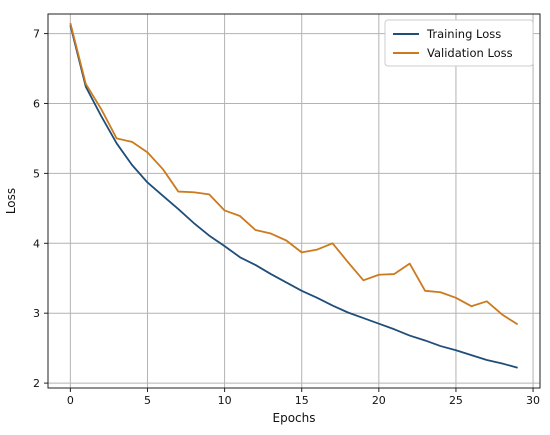  What do you see at coordinates (36, 243) in the screenshot?
I see `y-tick-label: 4` at bounding box center [36, 243].